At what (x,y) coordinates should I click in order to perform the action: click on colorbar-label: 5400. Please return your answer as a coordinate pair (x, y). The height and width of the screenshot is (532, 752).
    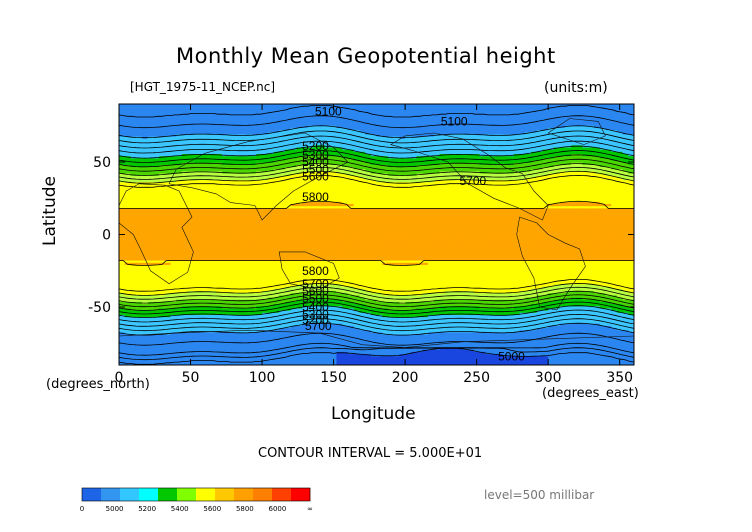
    Looking at the image, I should click on (180, 509).